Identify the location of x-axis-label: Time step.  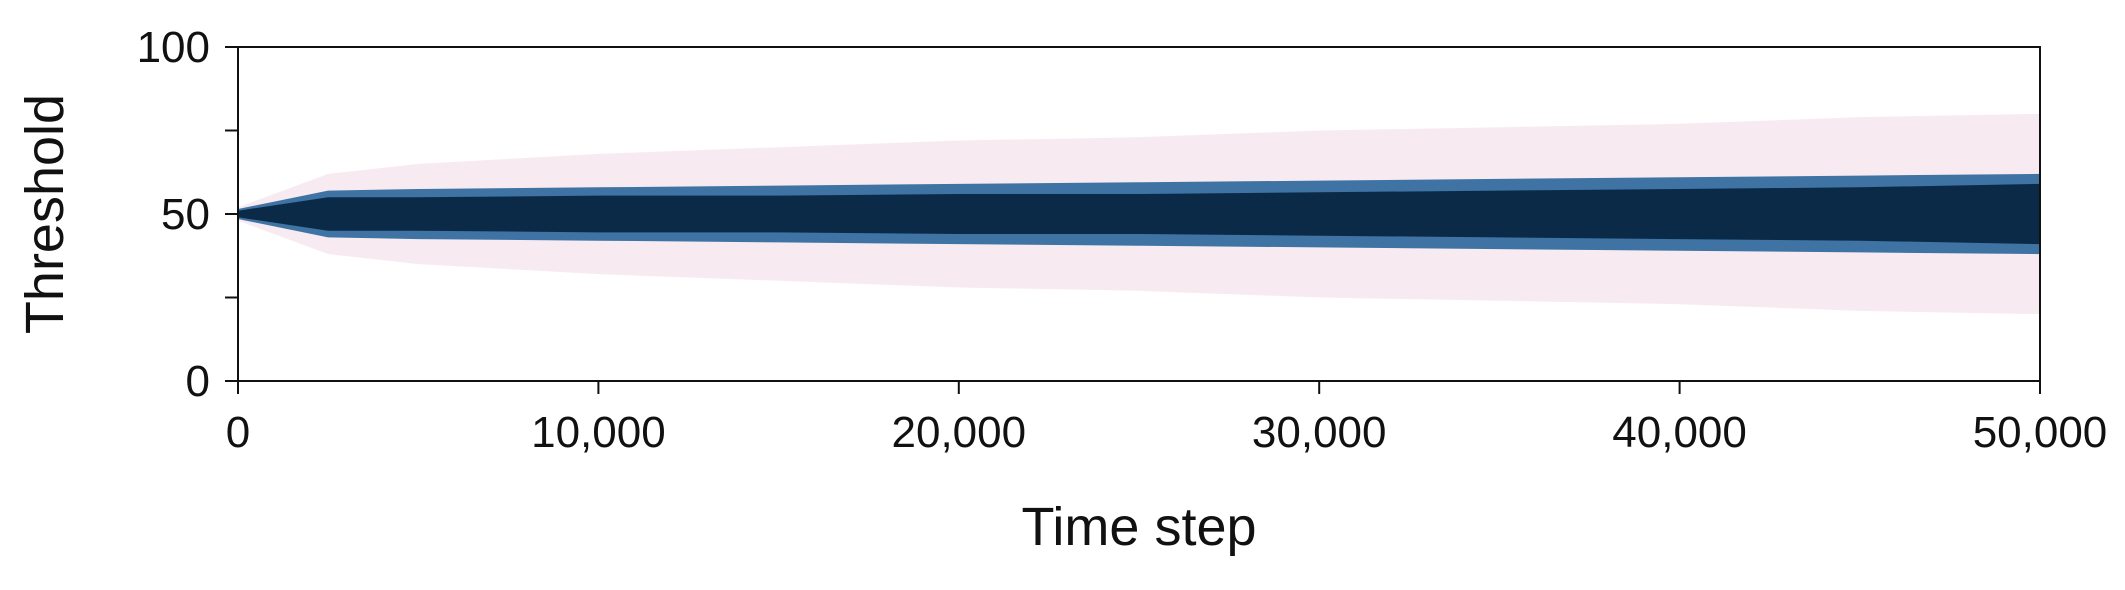
(1138, 527).